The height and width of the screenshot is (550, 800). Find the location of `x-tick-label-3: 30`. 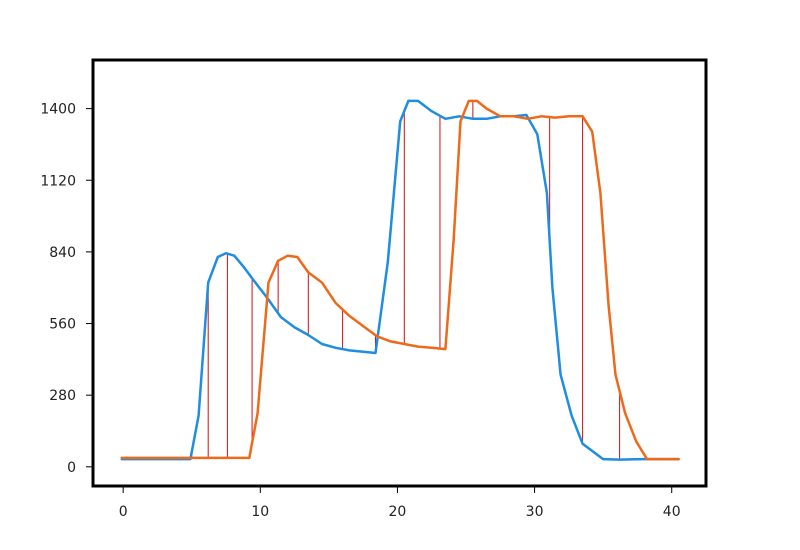

x-tick-label-3: 30 is located at coordinates (535, 512).